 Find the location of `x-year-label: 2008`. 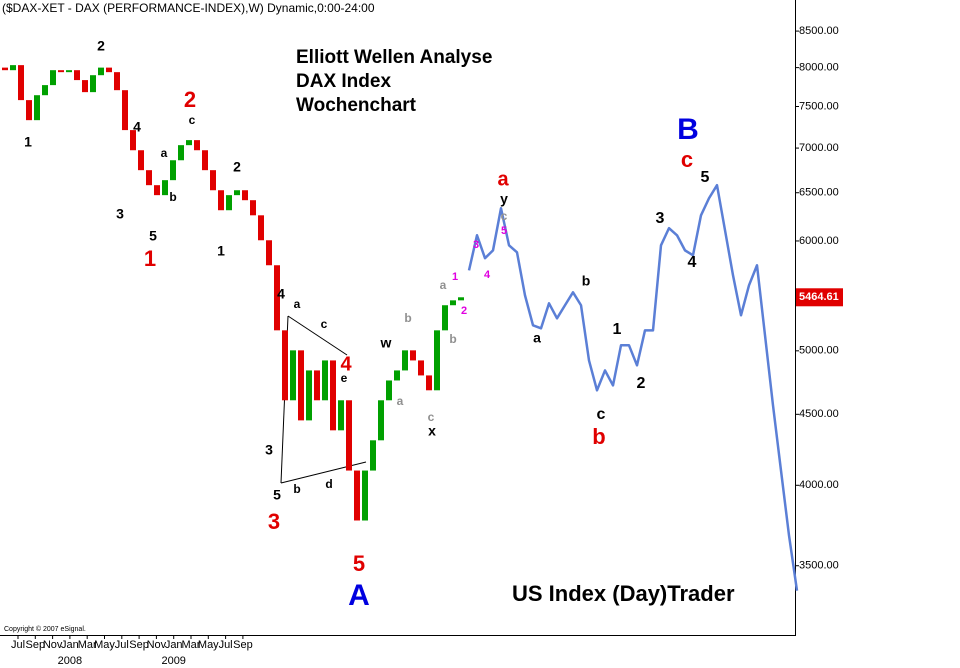

x-year-label: 2008 is located at coordinates (70, 661).